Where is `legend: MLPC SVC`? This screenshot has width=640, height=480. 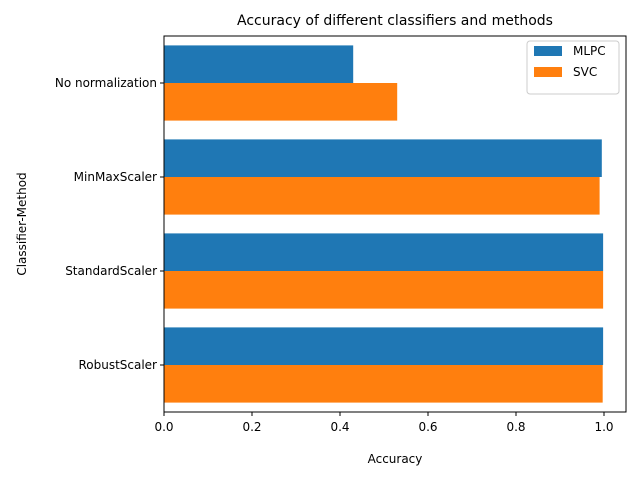 legend: MLPC SVC is located at coordinates (573, 67).